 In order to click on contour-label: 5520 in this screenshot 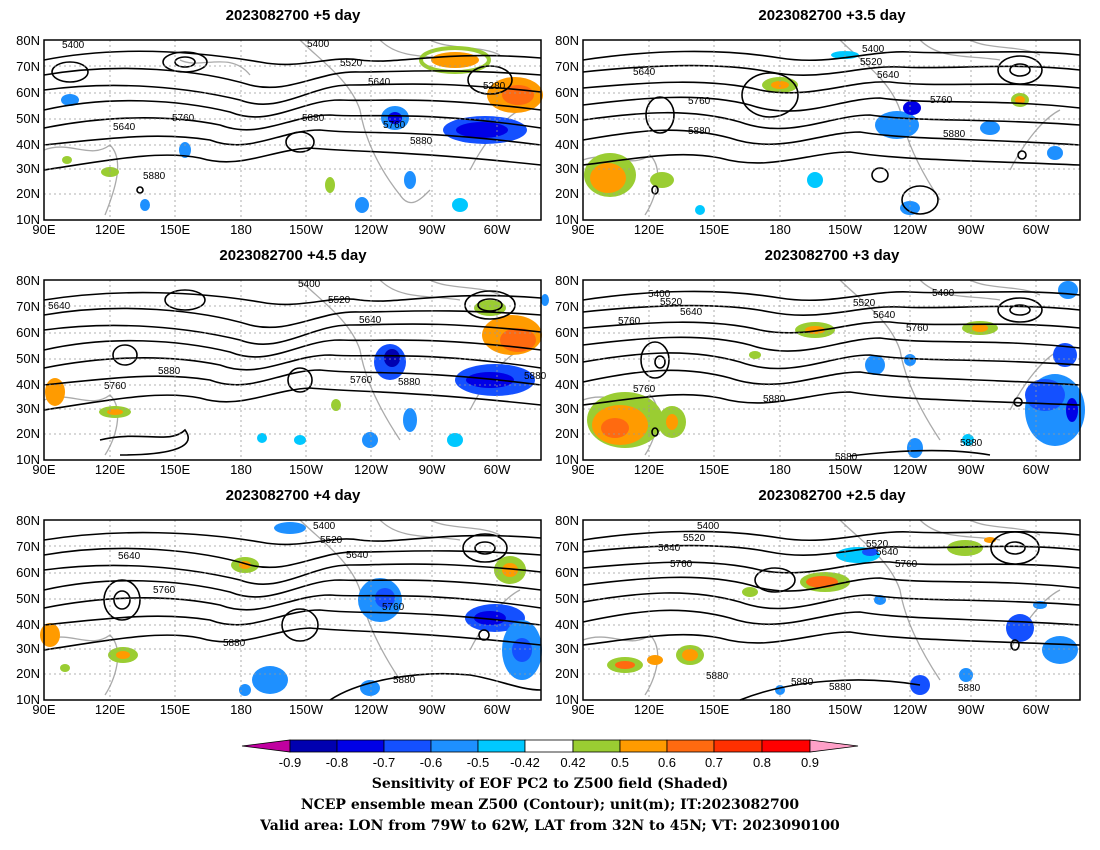, I will do `click(339, 300)`.